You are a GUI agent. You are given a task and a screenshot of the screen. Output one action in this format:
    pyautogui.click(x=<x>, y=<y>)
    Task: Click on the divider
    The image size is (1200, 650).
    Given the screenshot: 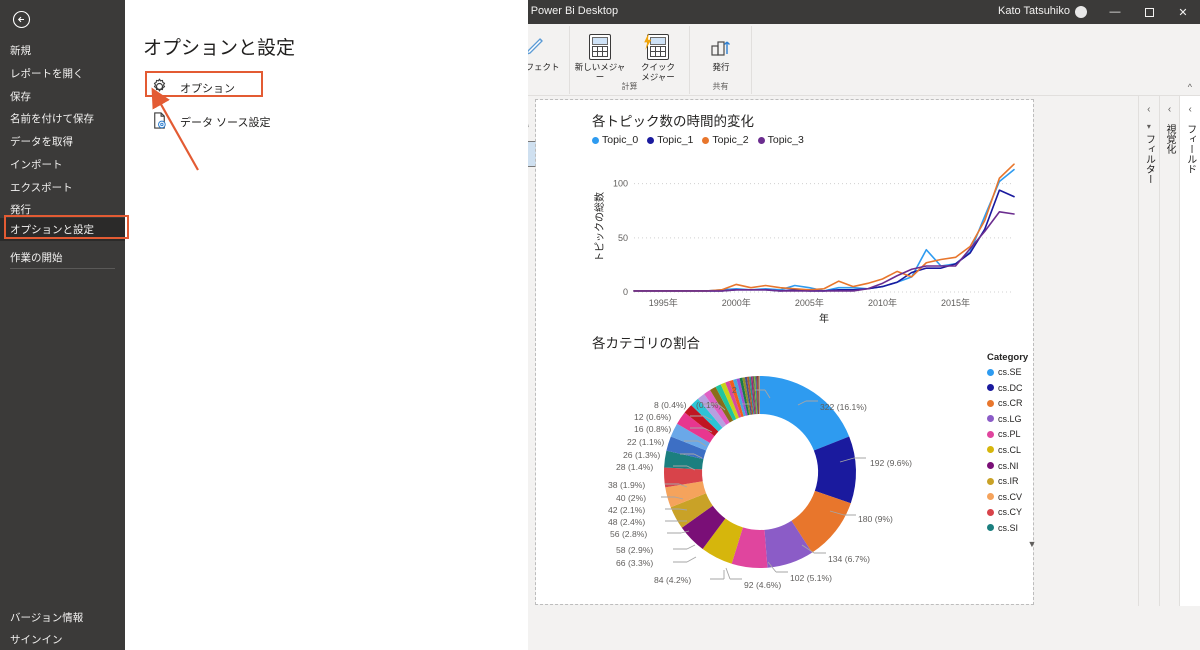 What is the action you would take?
    pyautogui.click(x=62, y=268)
    